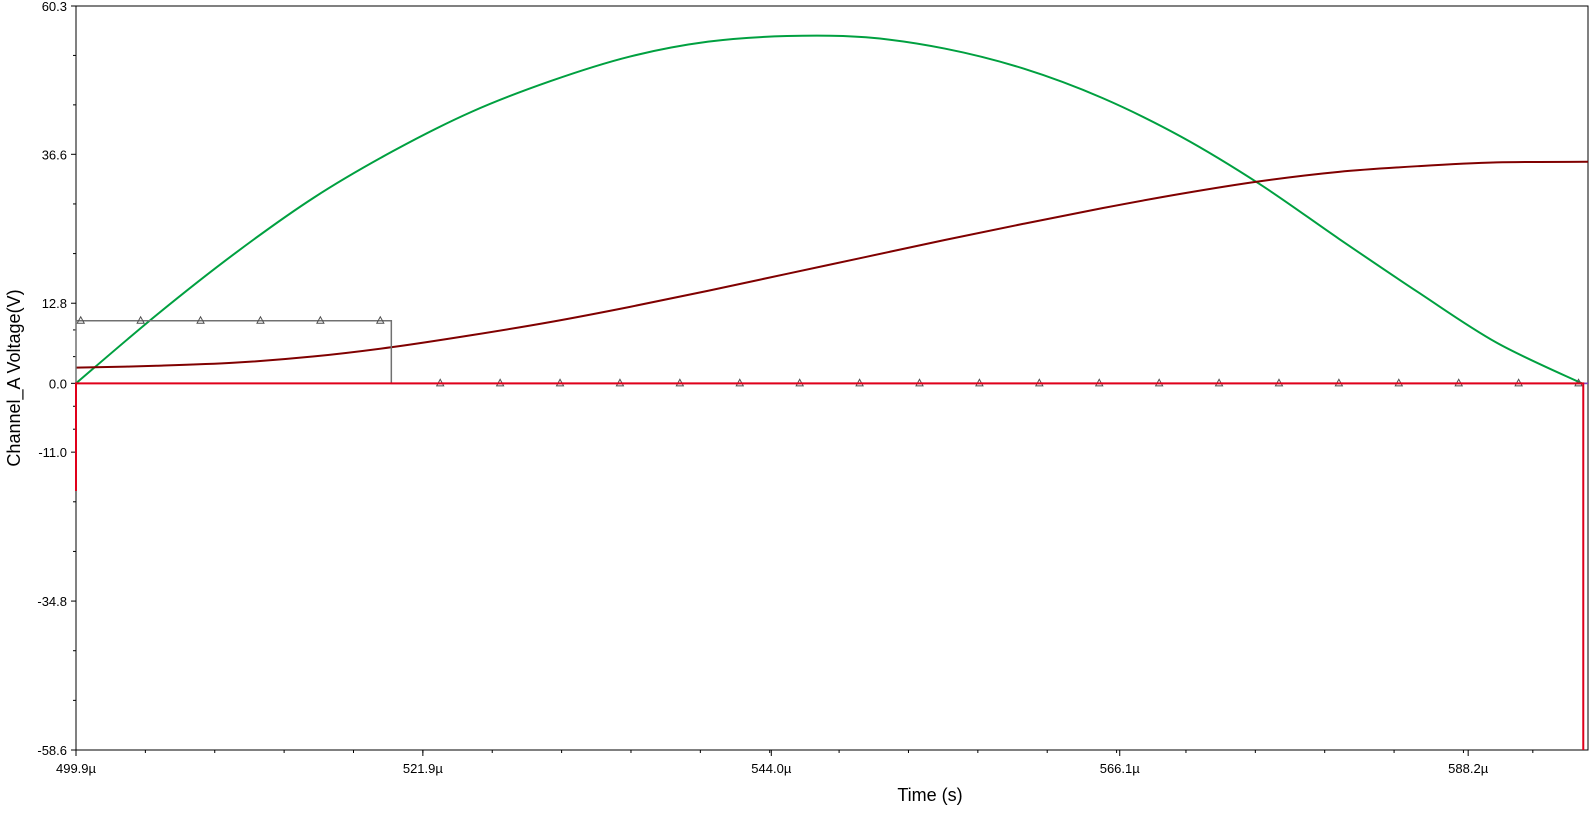 Image resolution: width=1591 pixels, height=818 pixels. Describe the element at coordinates (54, 154) in the screenshot. I see `y-tick-label: 36.6` at that location.